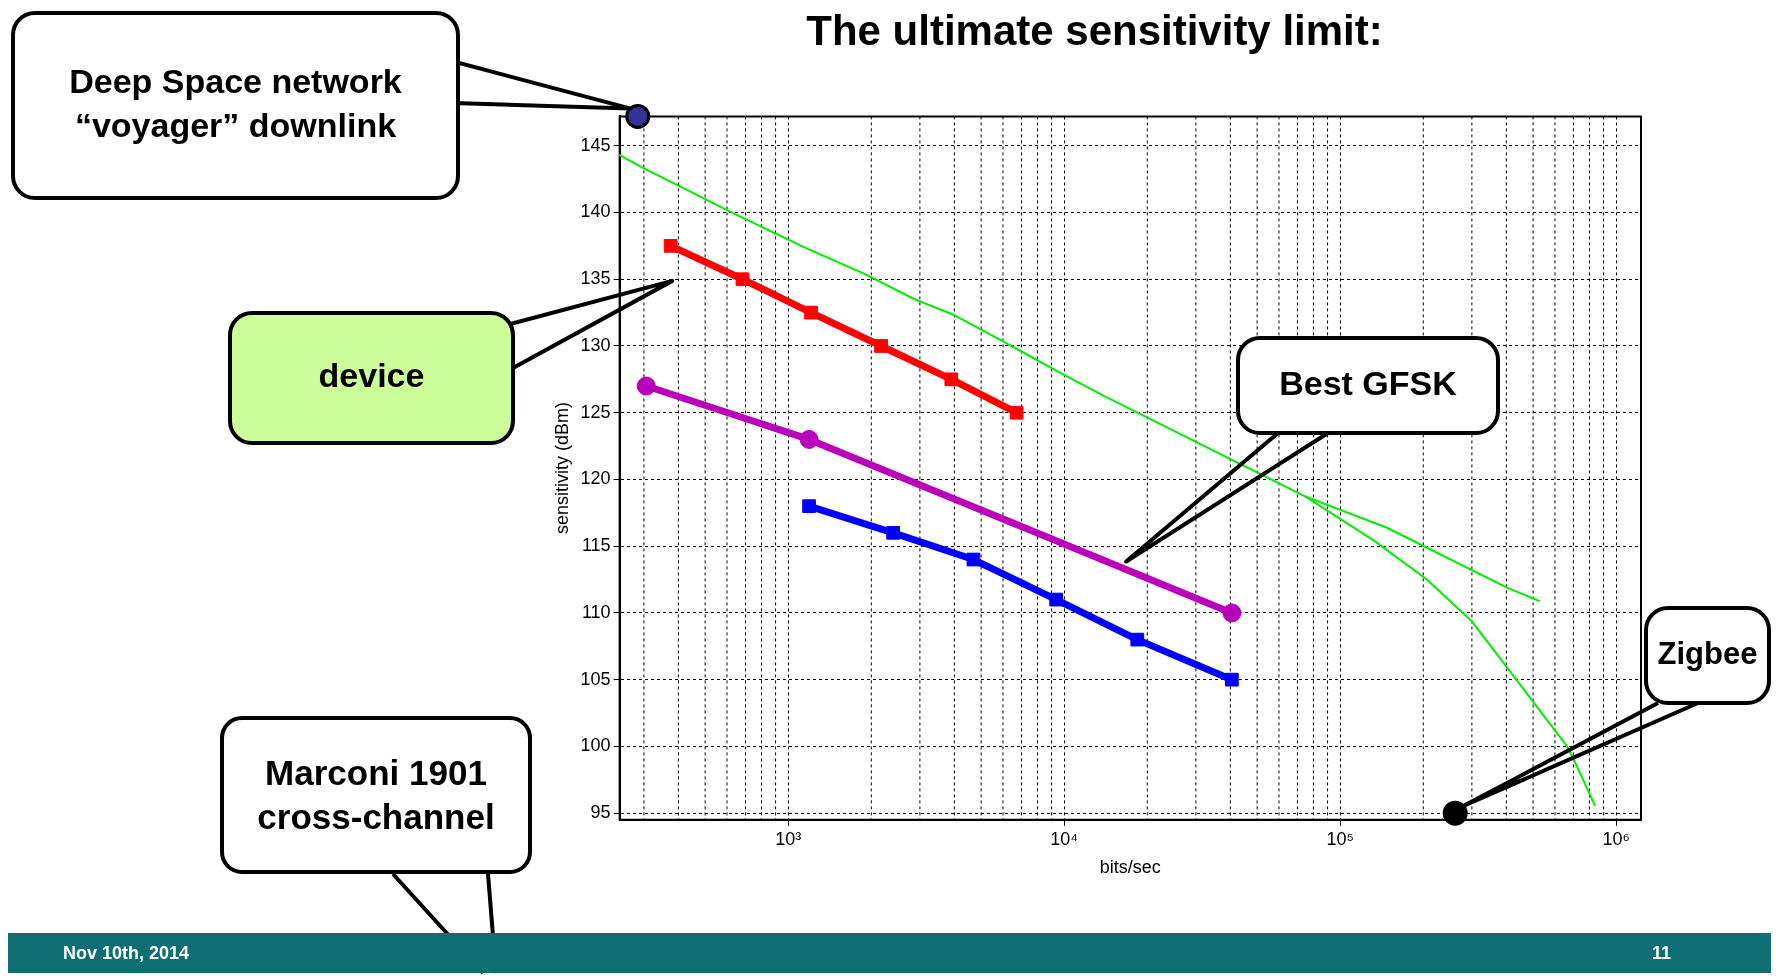 The width and height of the screenshot is (1779, 980). What do you see at coordinates (371, 375) in the screenshot?
I see `text: device` at bounding box center [371, 375].